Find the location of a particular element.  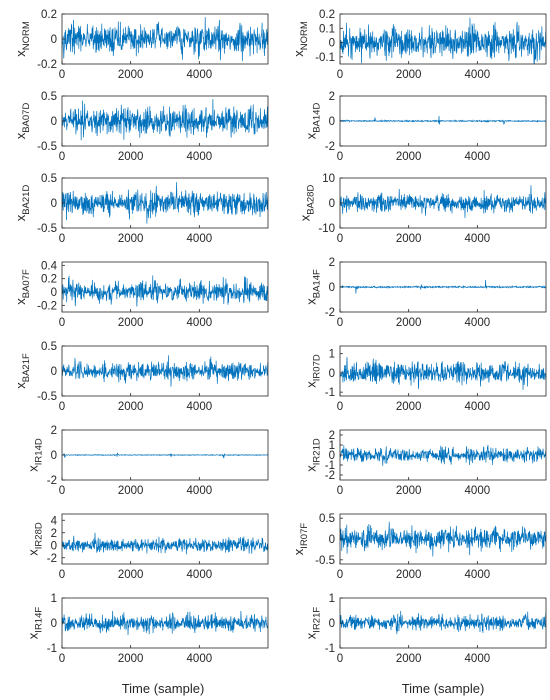

y-axis-label: xBA14D is located at coordinates (313, 121).